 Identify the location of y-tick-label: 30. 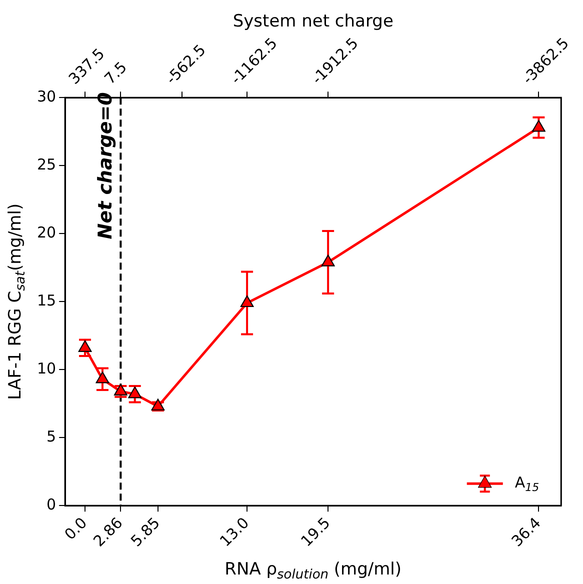
(46, 97).